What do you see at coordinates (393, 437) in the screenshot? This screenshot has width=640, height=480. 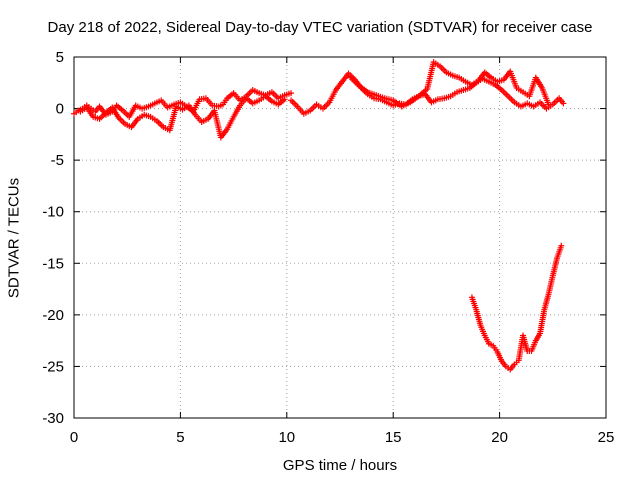 I see `x-tick-label: 15` at bounding box center [393, 437].